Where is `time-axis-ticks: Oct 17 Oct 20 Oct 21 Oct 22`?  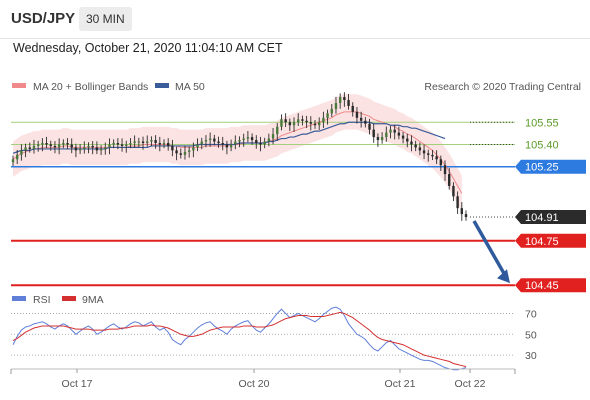
time-axis-ticks: Oct 17 Oct 20 Oct 21 Oct 22 is located at coordinates (263, 379).